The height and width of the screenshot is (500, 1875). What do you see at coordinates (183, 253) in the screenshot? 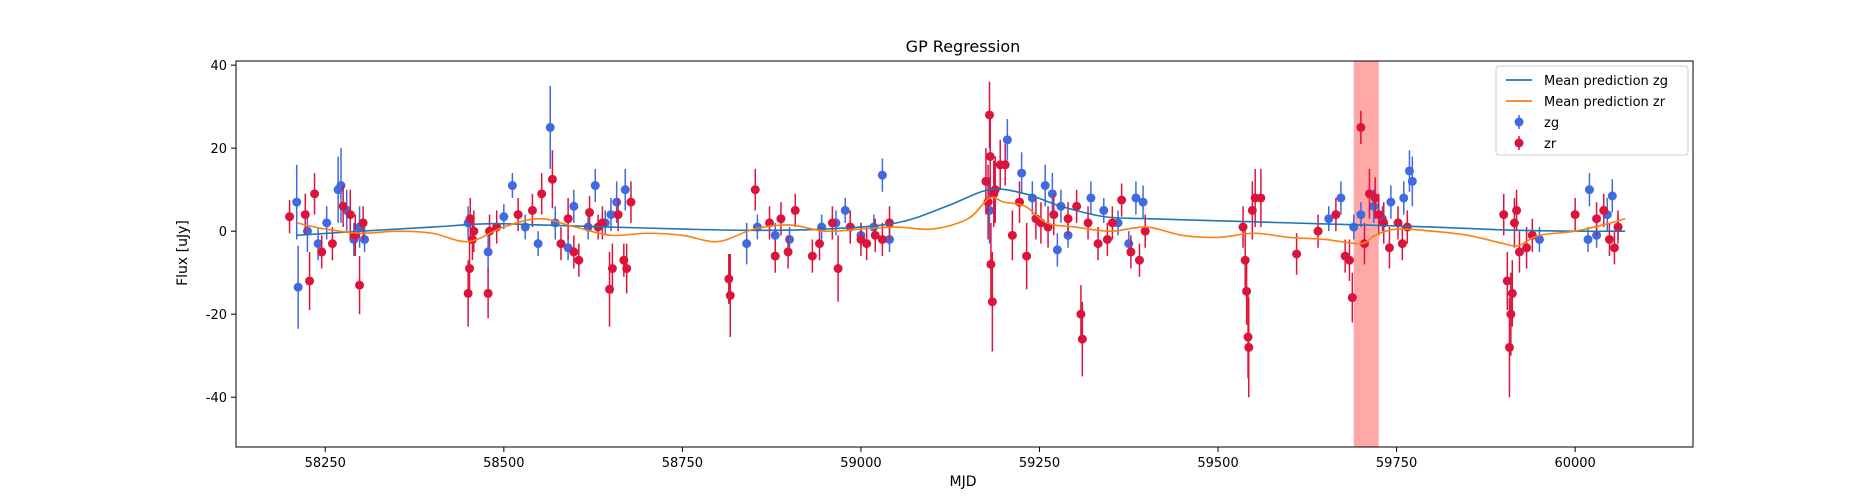
I see `y-axis-label: Flux [uJy]` at bounding box center [183, 253].